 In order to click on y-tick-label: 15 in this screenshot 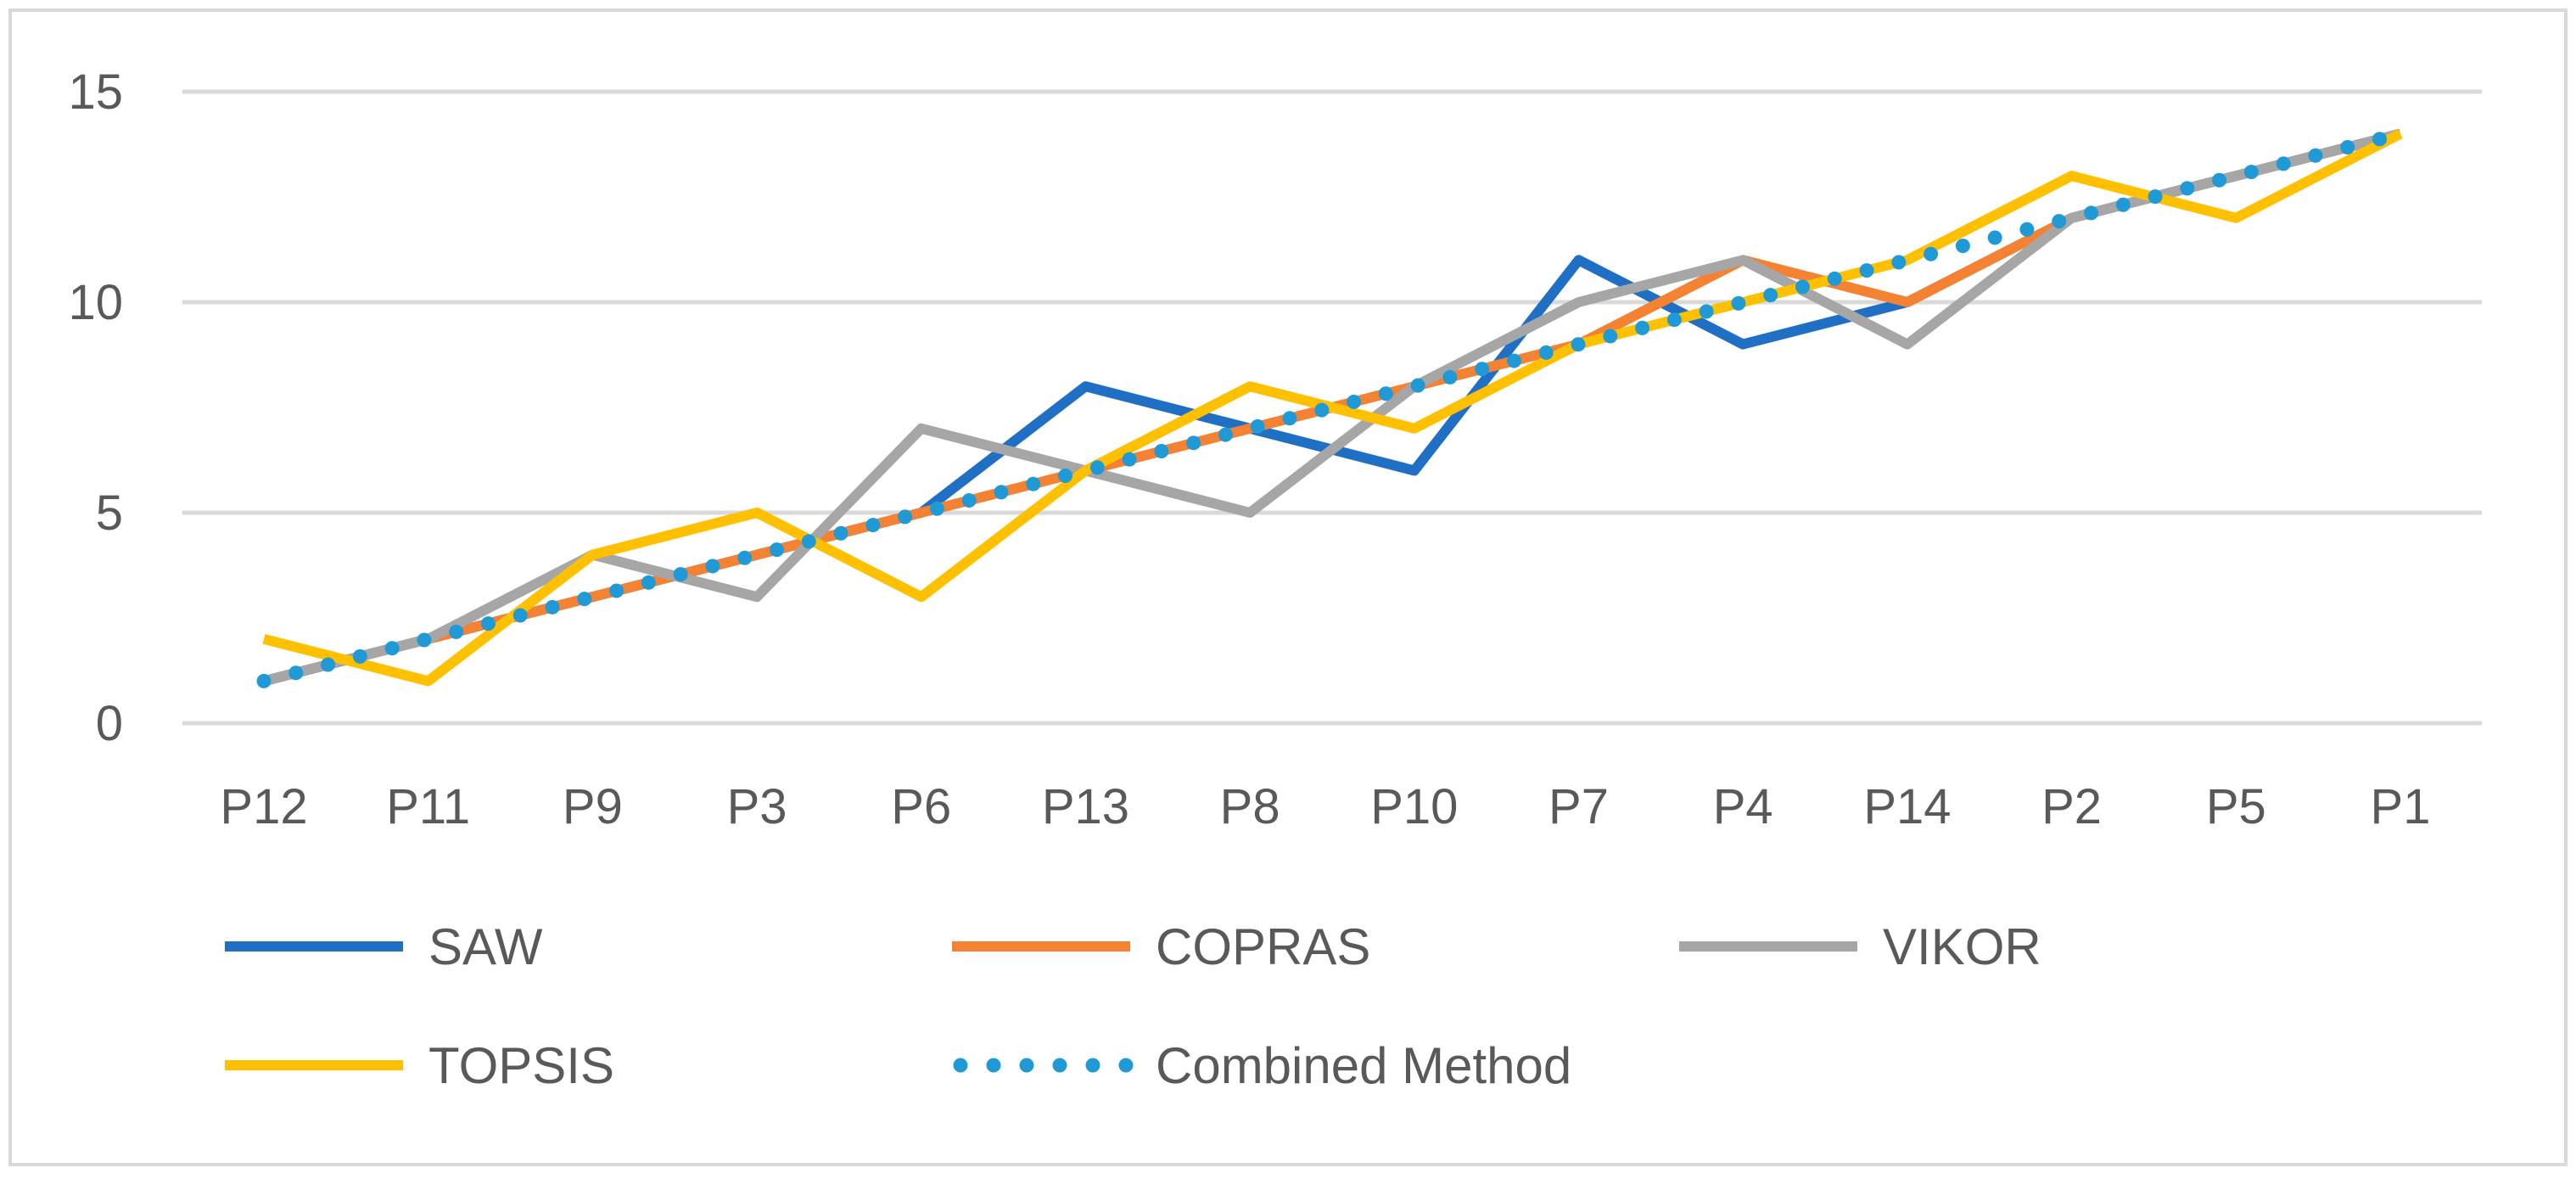, I will do `click(95, 92)`.